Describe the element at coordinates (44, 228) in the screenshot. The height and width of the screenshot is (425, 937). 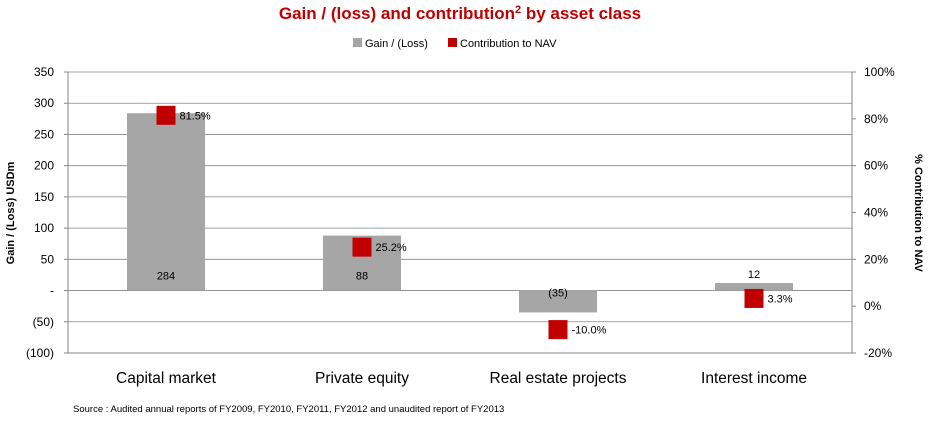
I see `y-tick-label: 100` at that location.